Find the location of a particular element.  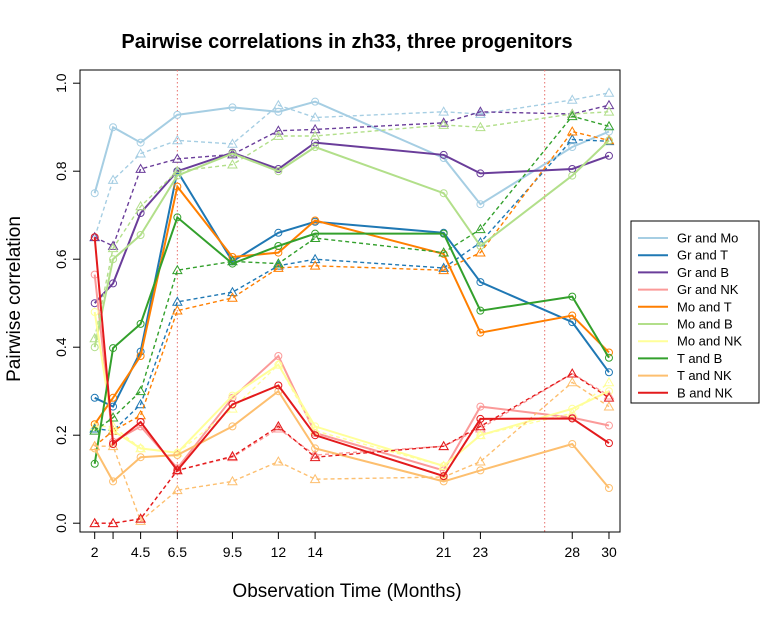

legend-label-mo-and-nk: Mo and NK is located at coordinates (709, 341).